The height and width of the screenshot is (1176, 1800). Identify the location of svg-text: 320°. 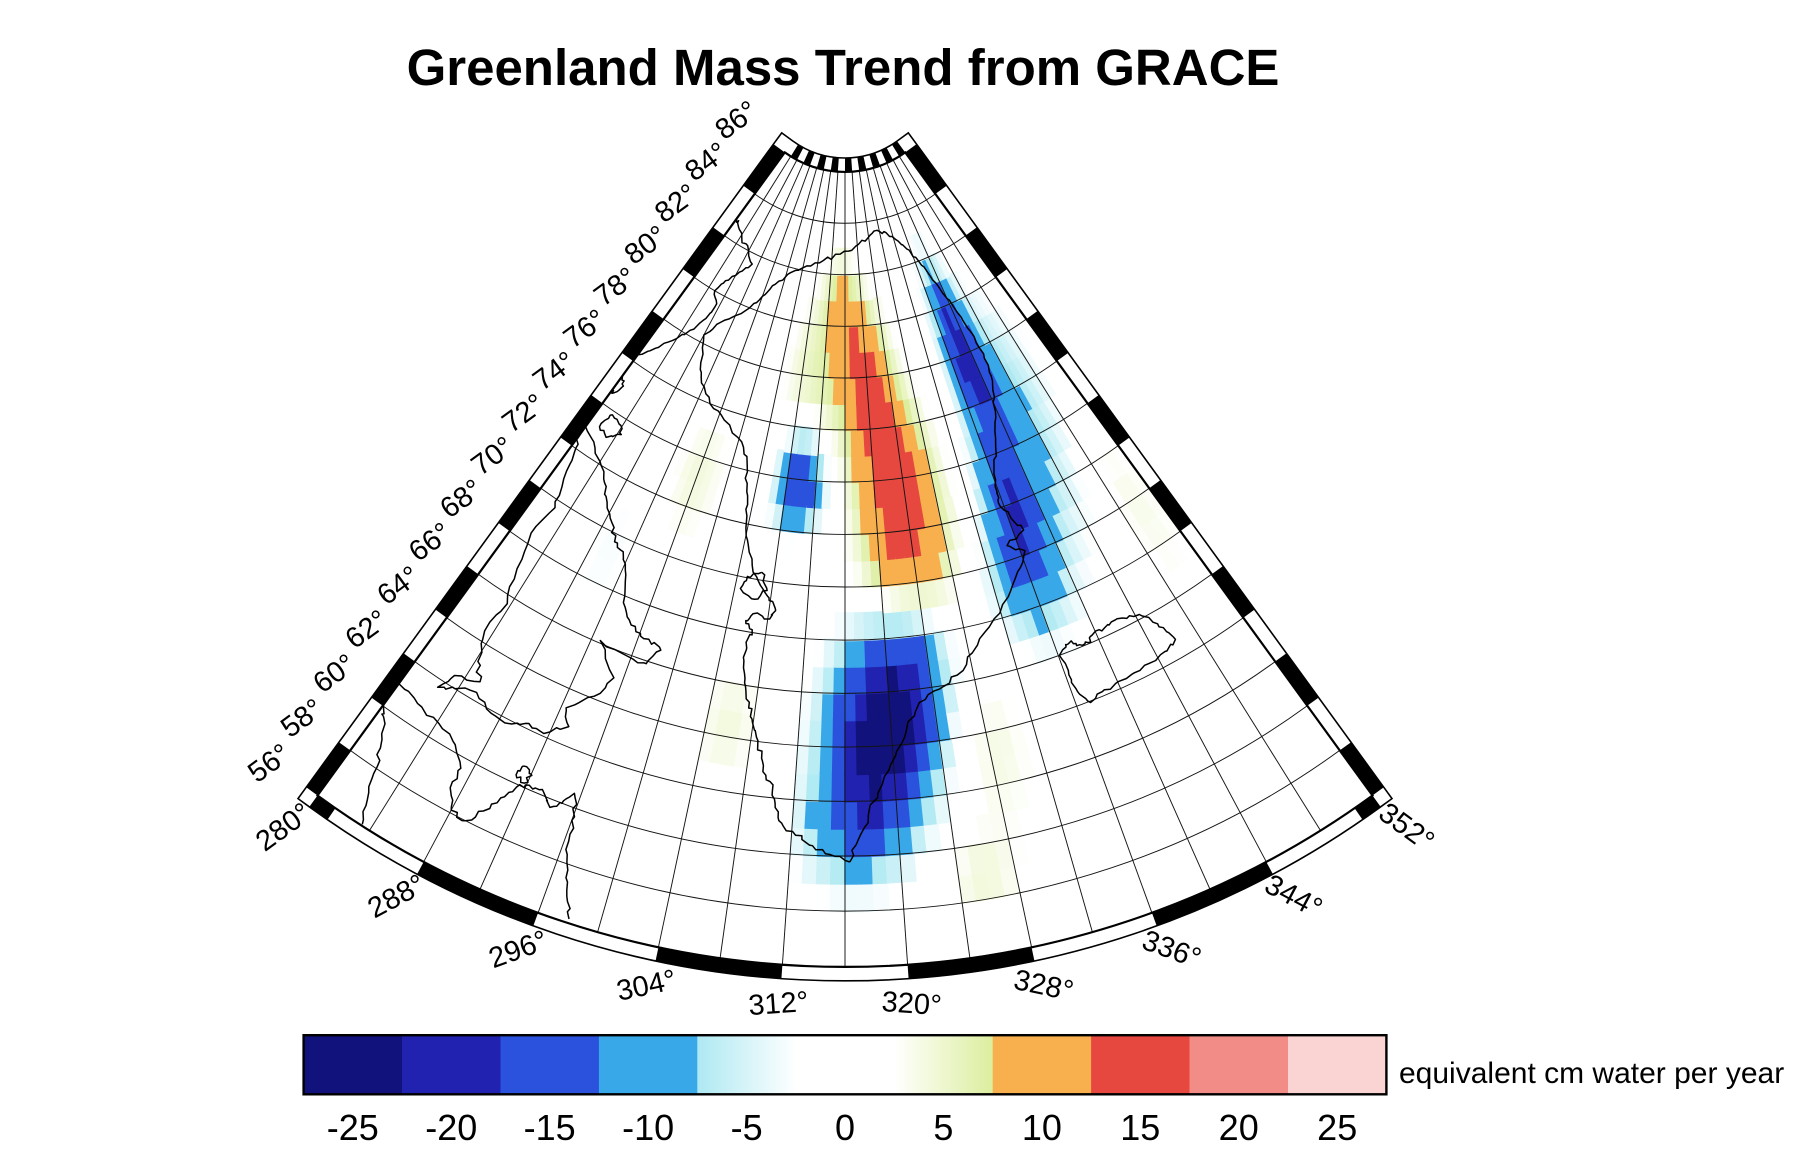
(912, 1004).